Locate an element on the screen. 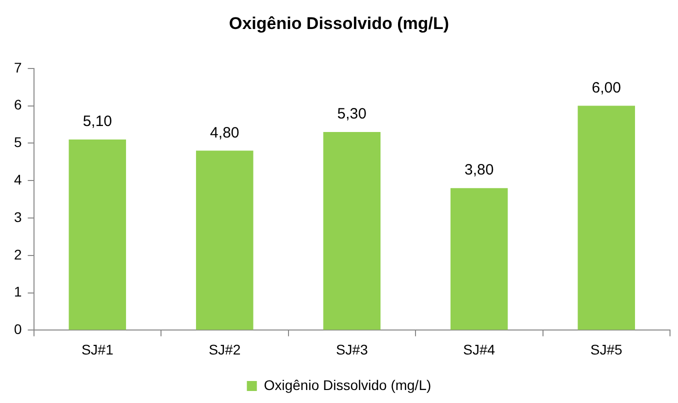 This screenshot has width=678, height=403. y-tick-label: 2 is located at coordinates (18, 254).